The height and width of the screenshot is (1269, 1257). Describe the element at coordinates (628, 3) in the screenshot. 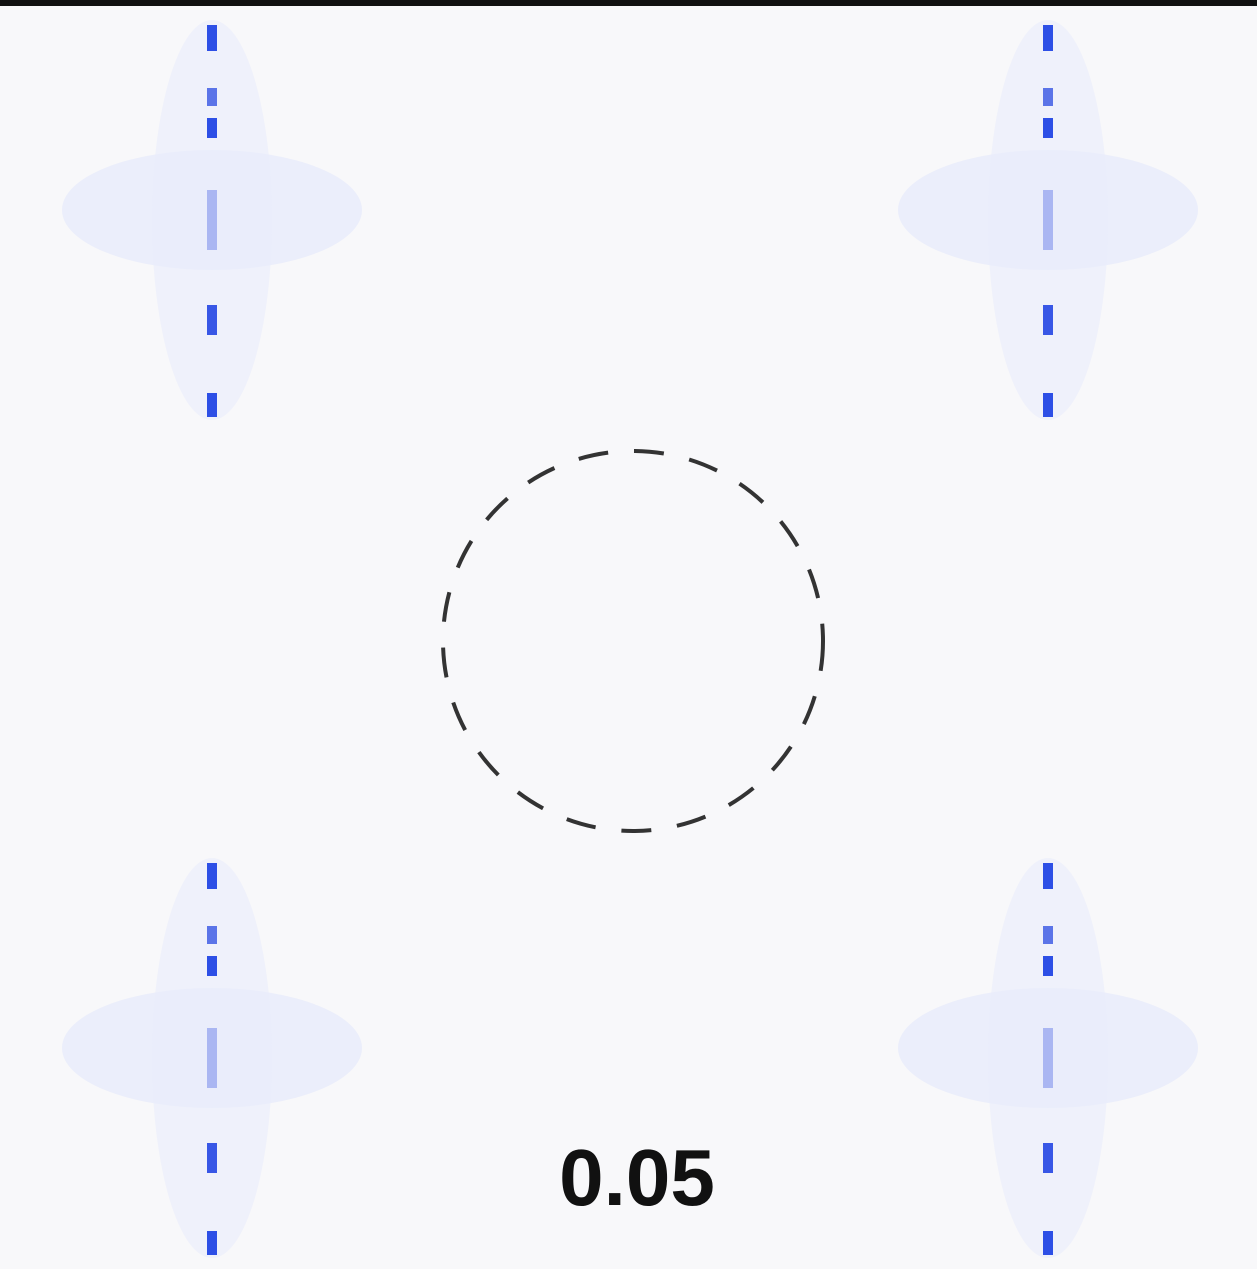

I see `top-border` at that location.